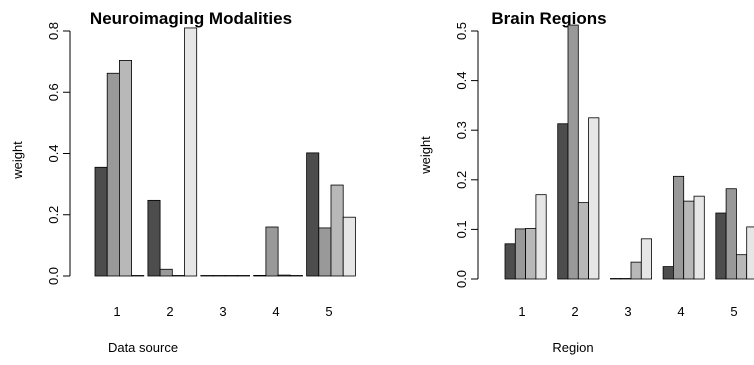  I want to click on x-tick-labels: 1 2 3 4 5, so click(222, 311).